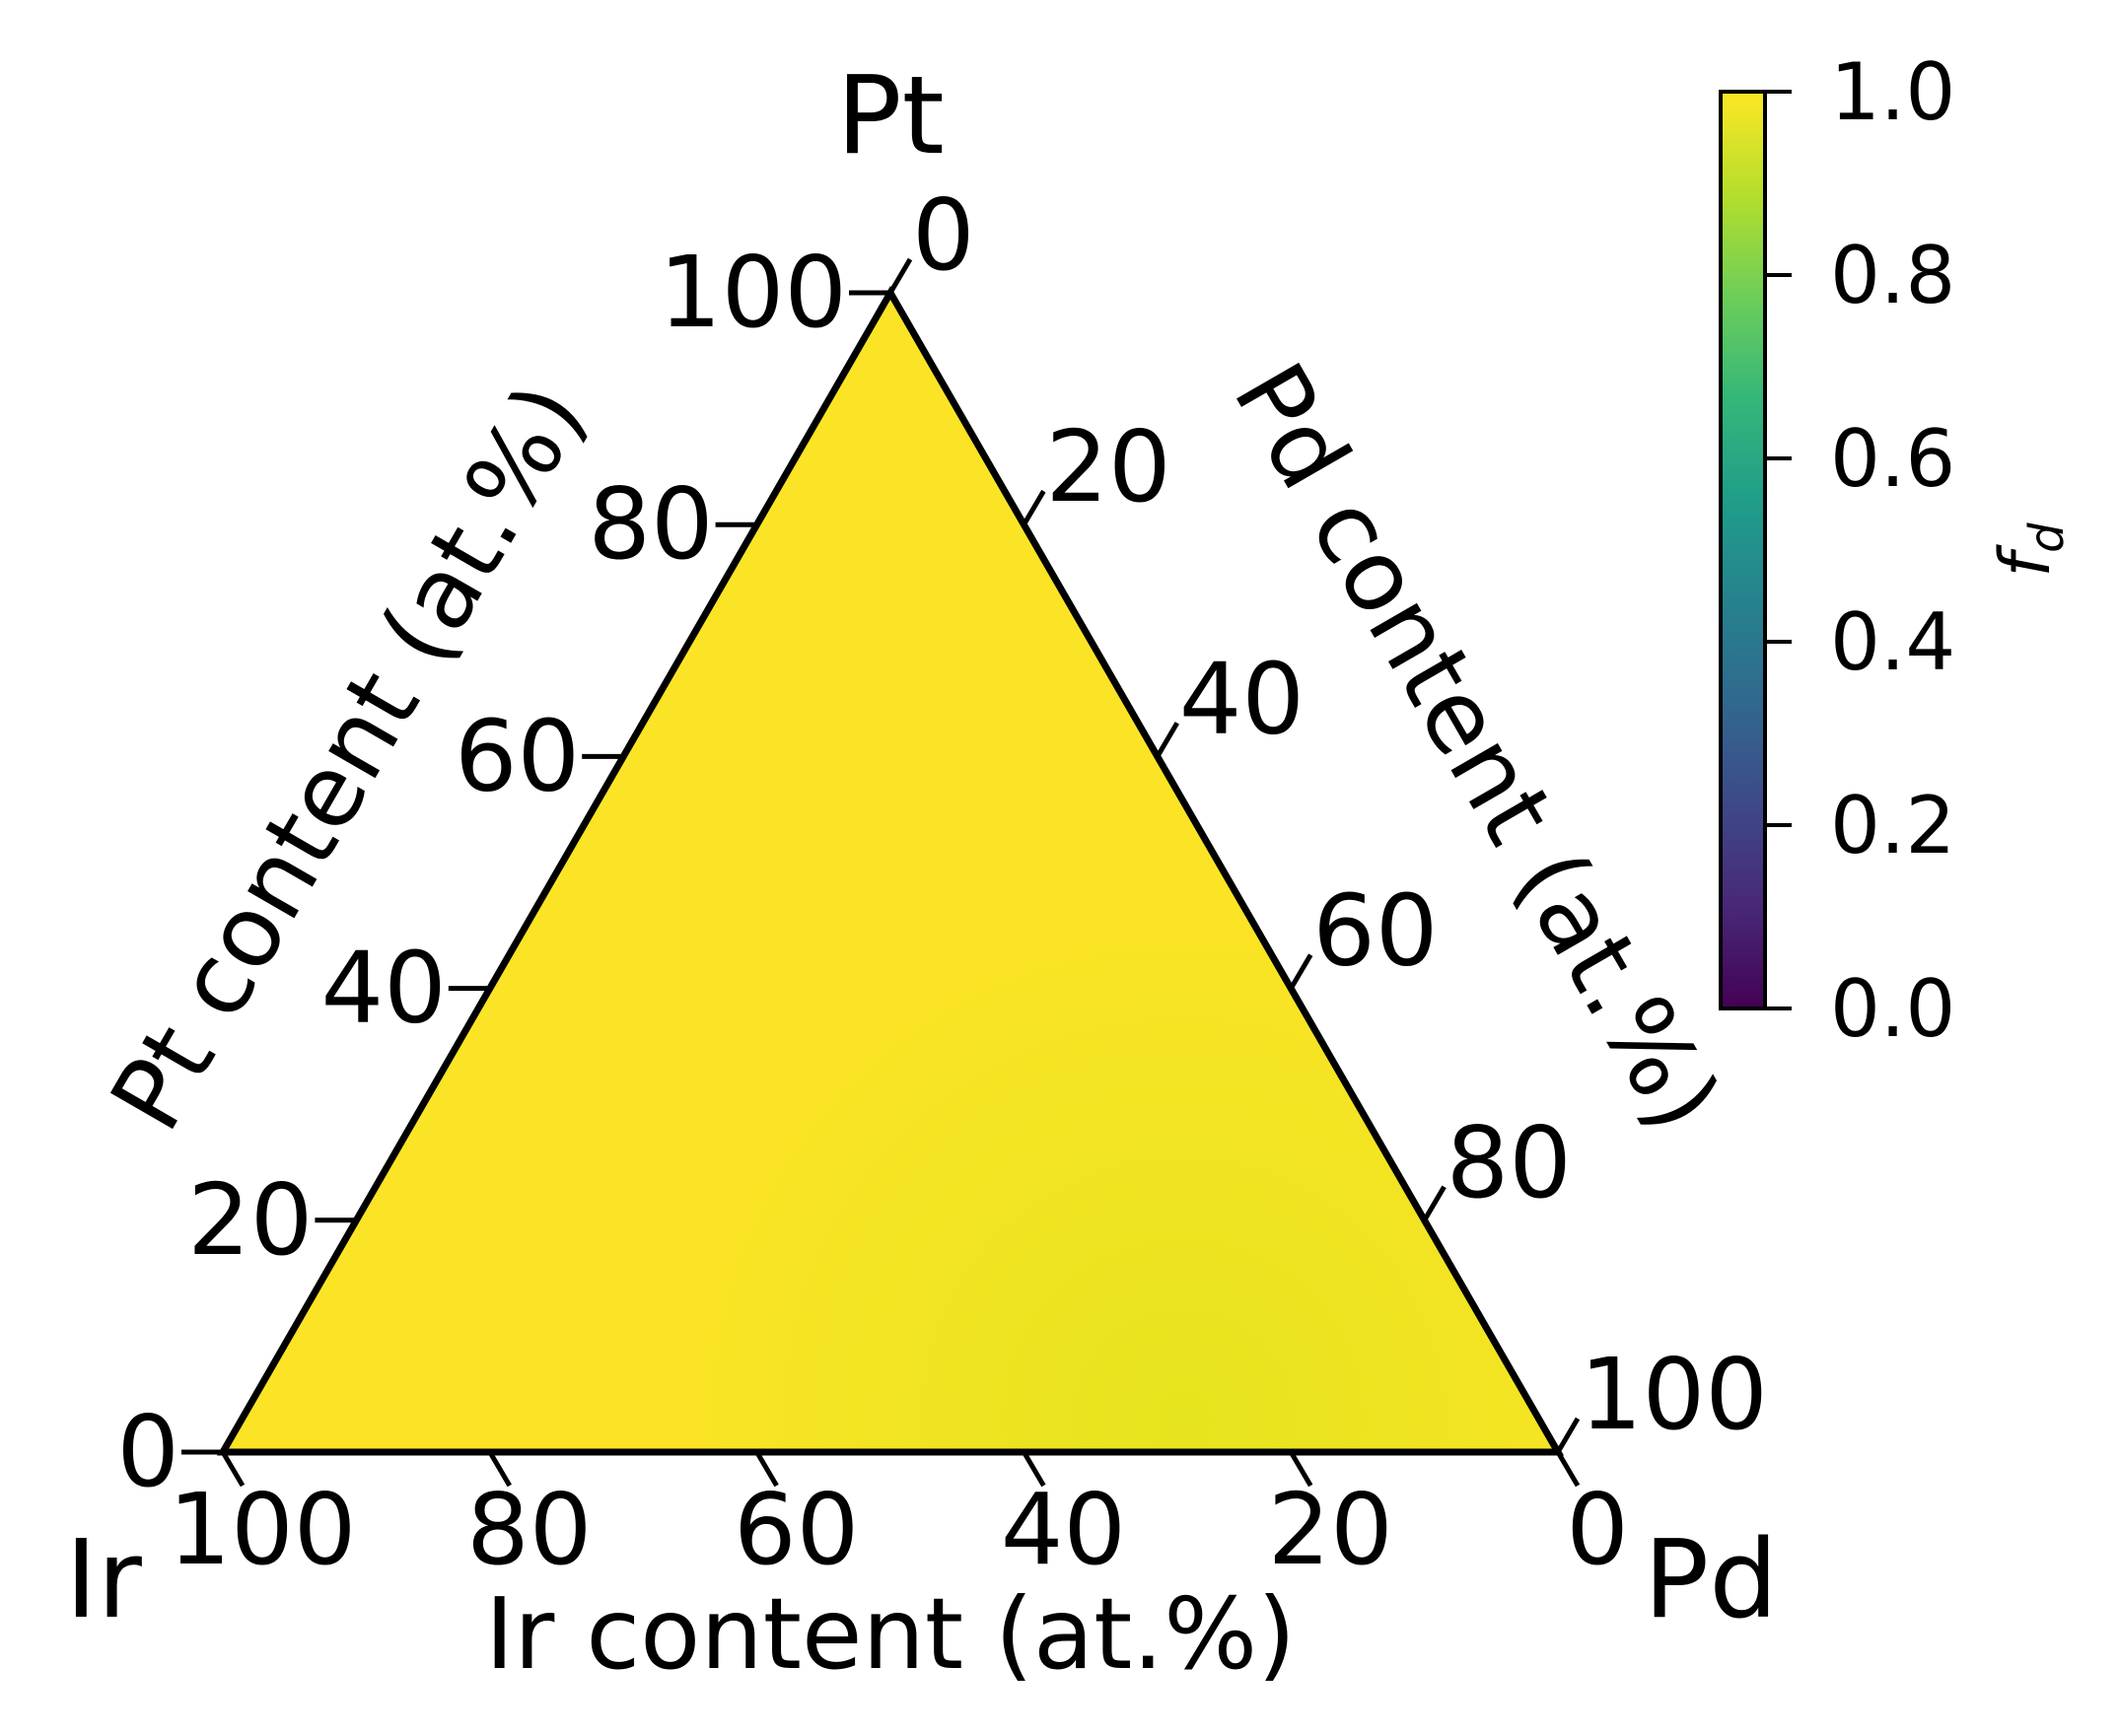 This screenshot has height=1736, width=2119. I want to click on tick-label-right-20: 20, so click(1107, 466).